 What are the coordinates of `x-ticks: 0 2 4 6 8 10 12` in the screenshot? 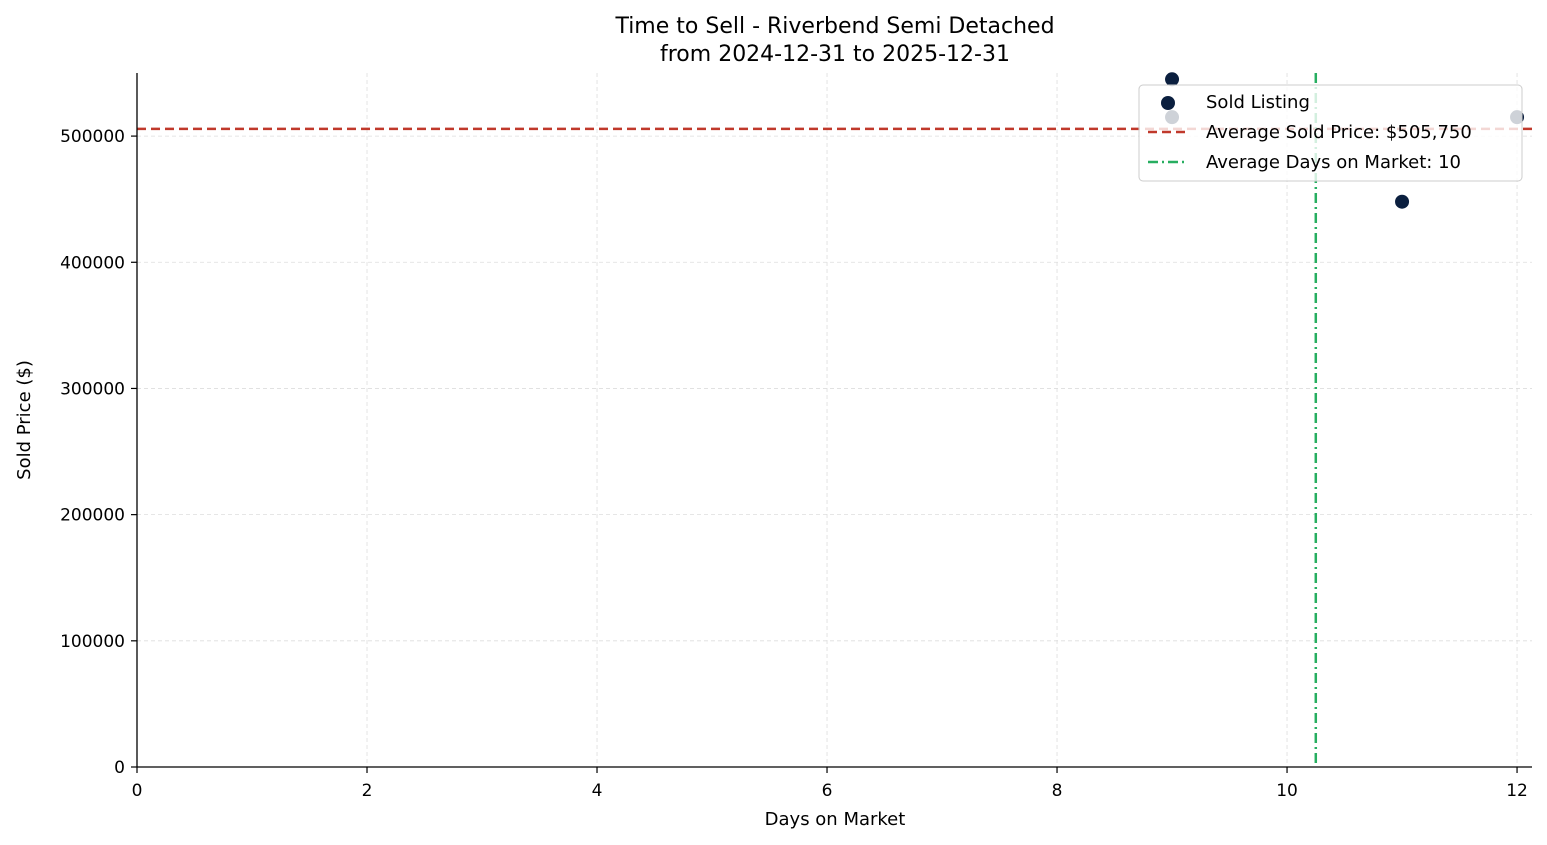 It's located at (830, 784).